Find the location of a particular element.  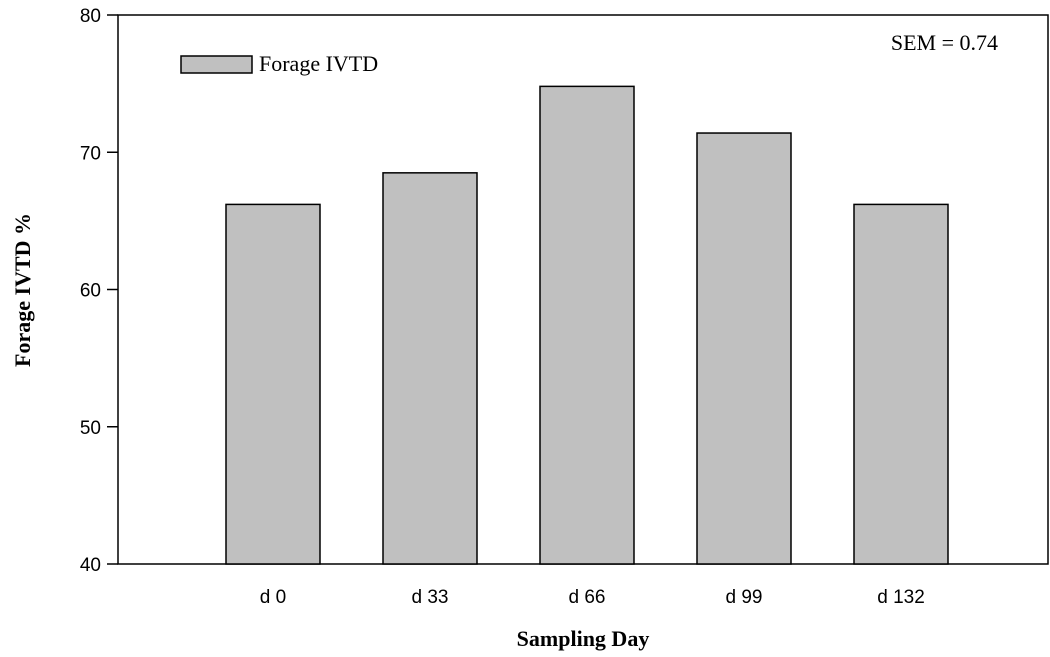

legend-swatch is located at coordinates (216, 64).